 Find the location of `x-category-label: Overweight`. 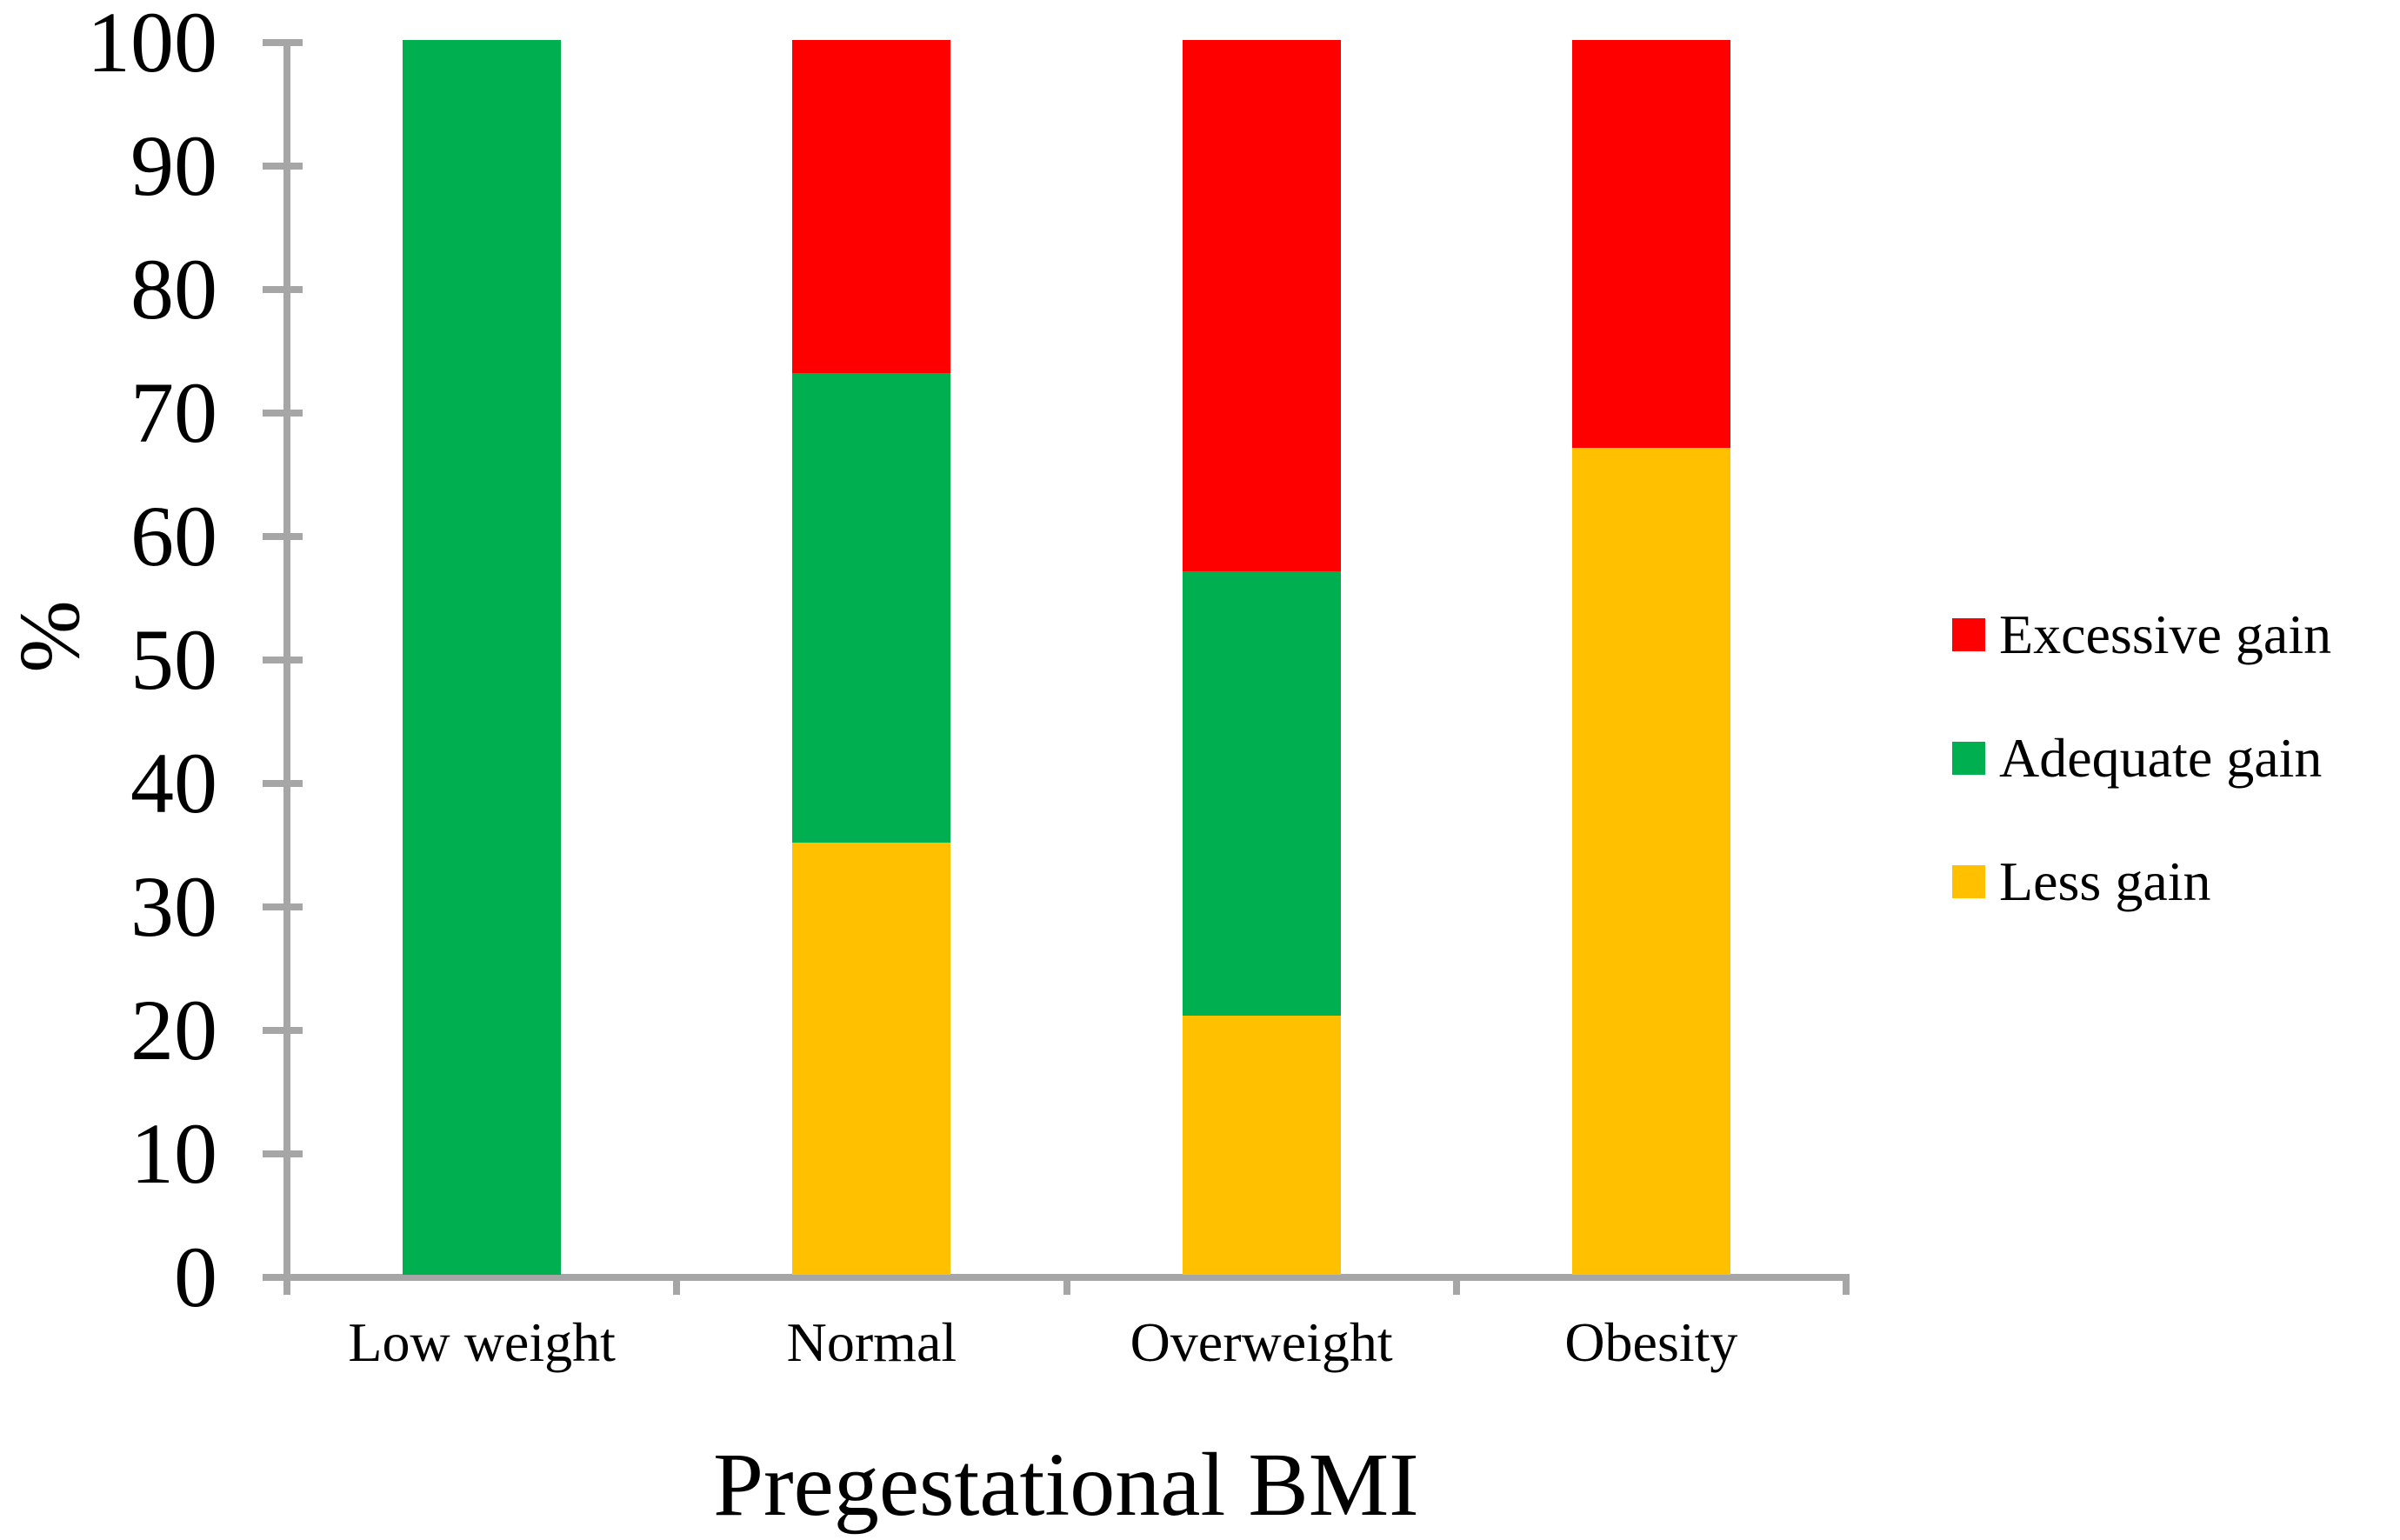

x-category-label: Overweight is located at coordinates (1261, 1342).